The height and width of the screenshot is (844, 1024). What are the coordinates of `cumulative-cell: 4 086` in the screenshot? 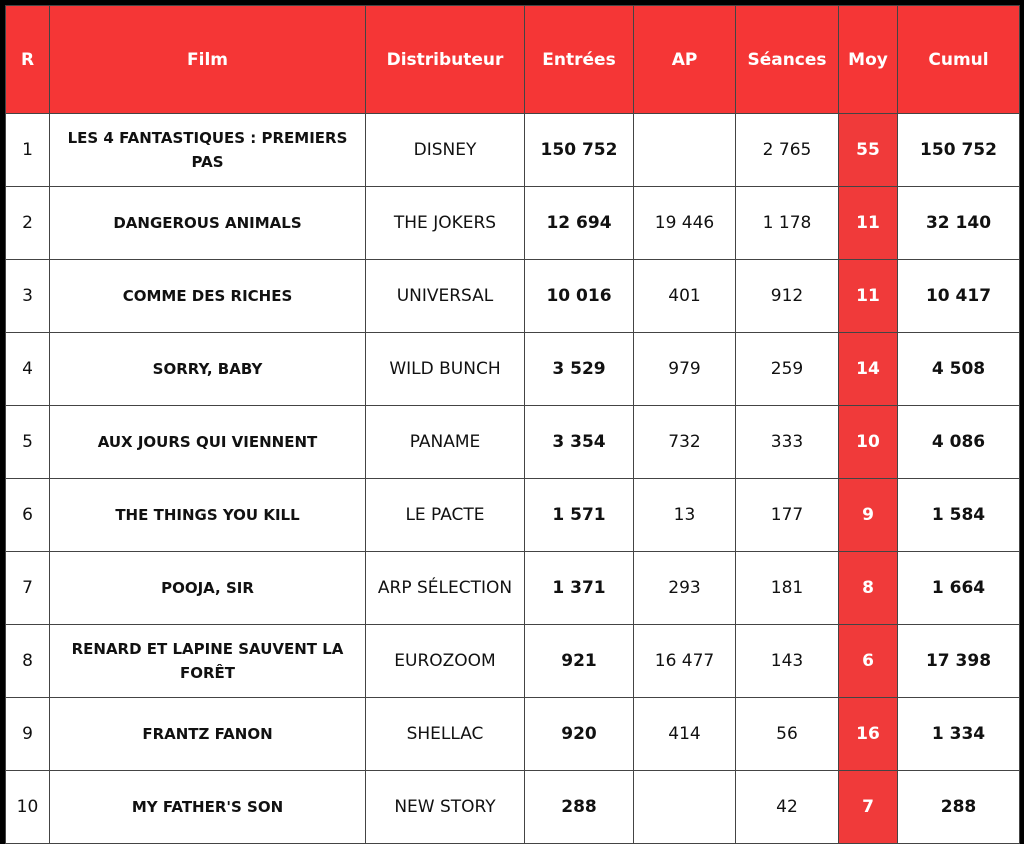 It's located at (958, 442).